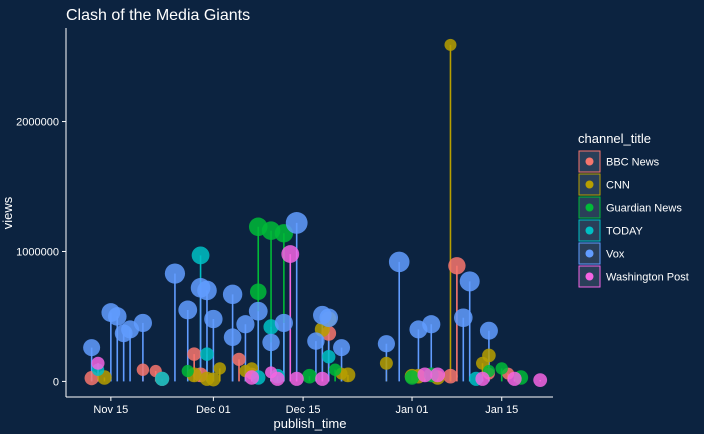 Image resolution: width=704 pixels, height=434 pixels. What do you see at coordinates (110, 410) in the screenshot?
I see `x-tick-label: Nov 15` at bounding box center [110, 410].